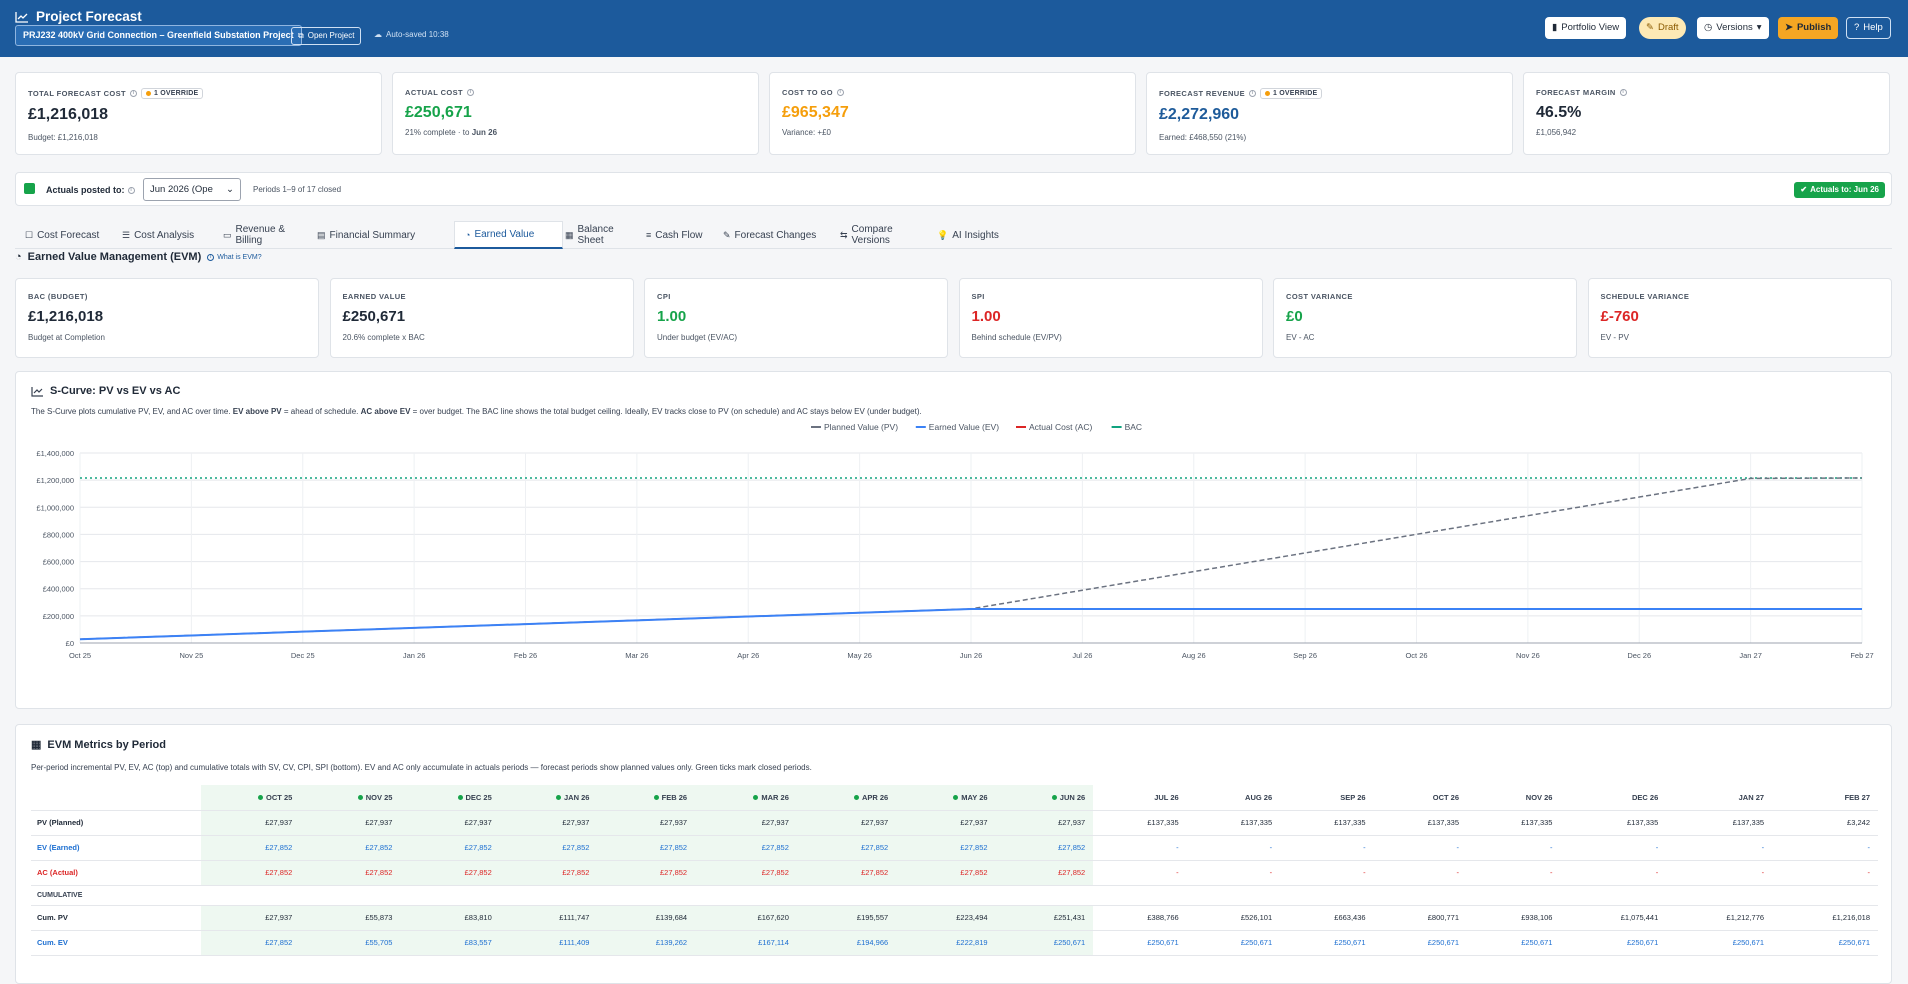 This screenshot has height=984, width=1908. What do you see at coordinates (1613, 823) in the screenshot?
I see `table-cell: £137,335` at bounding box center [1613, 823].